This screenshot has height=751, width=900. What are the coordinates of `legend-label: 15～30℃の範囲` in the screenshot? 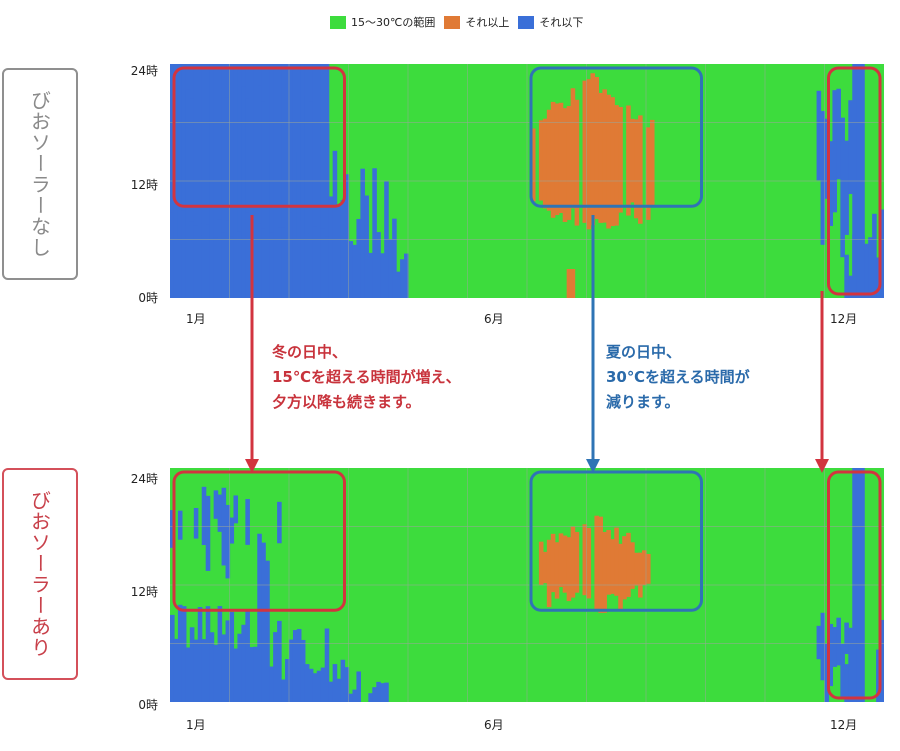 It's located at (393, 22).